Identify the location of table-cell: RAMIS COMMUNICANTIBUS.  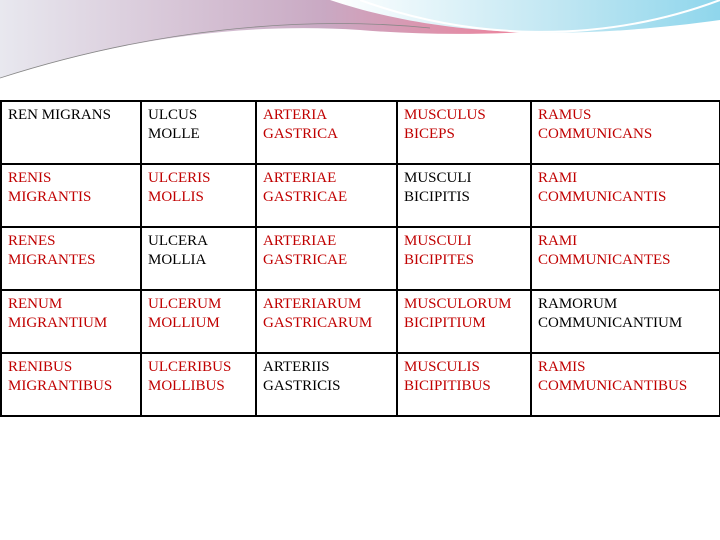
(625, 384).